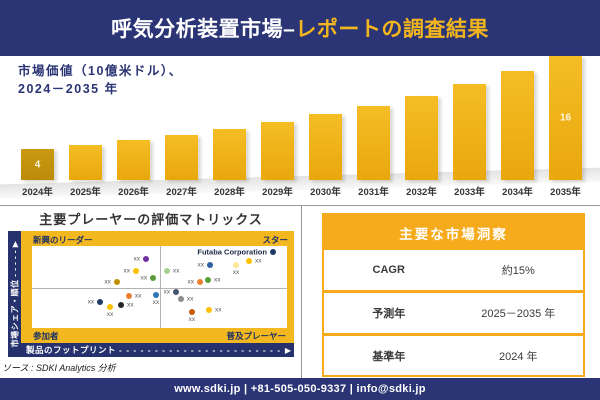 Image resolution: width=600 pixels, height=400 pixels. What do you see at coordinates (37, 192) in the screenshot?
I see `x-axis-tick-label: 2024年` at bounding box center [37, 192].